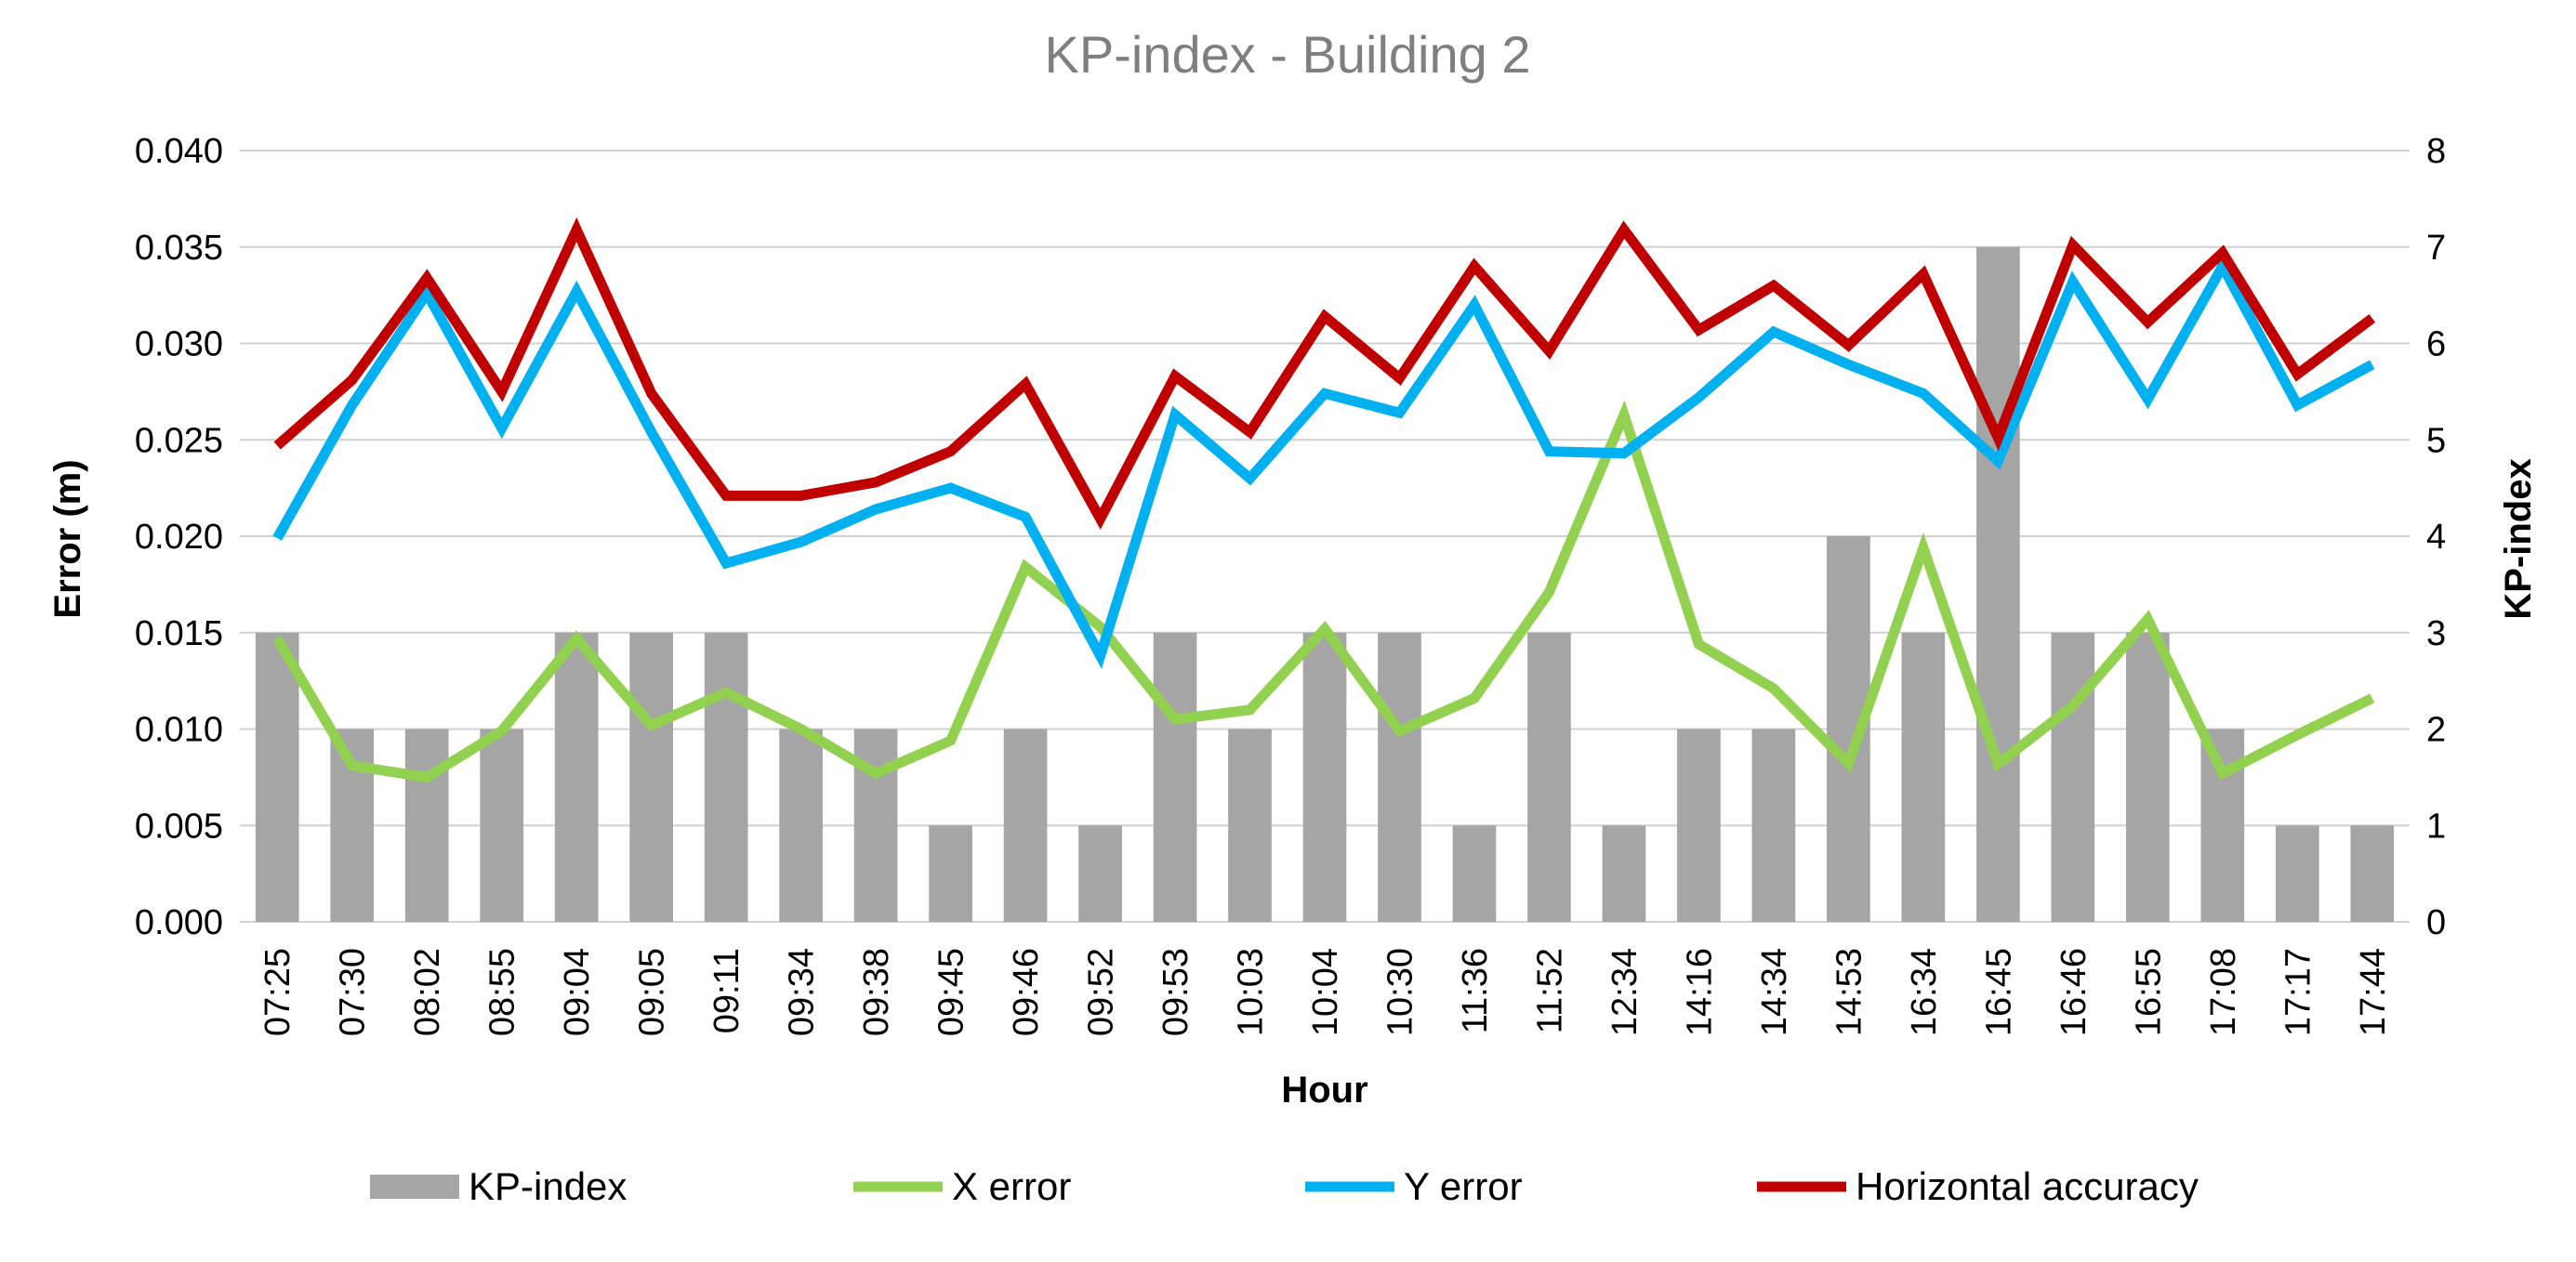 The image size is (2576, 1262). I want to click on y-tick-label: 0.035, so click(179, 249).